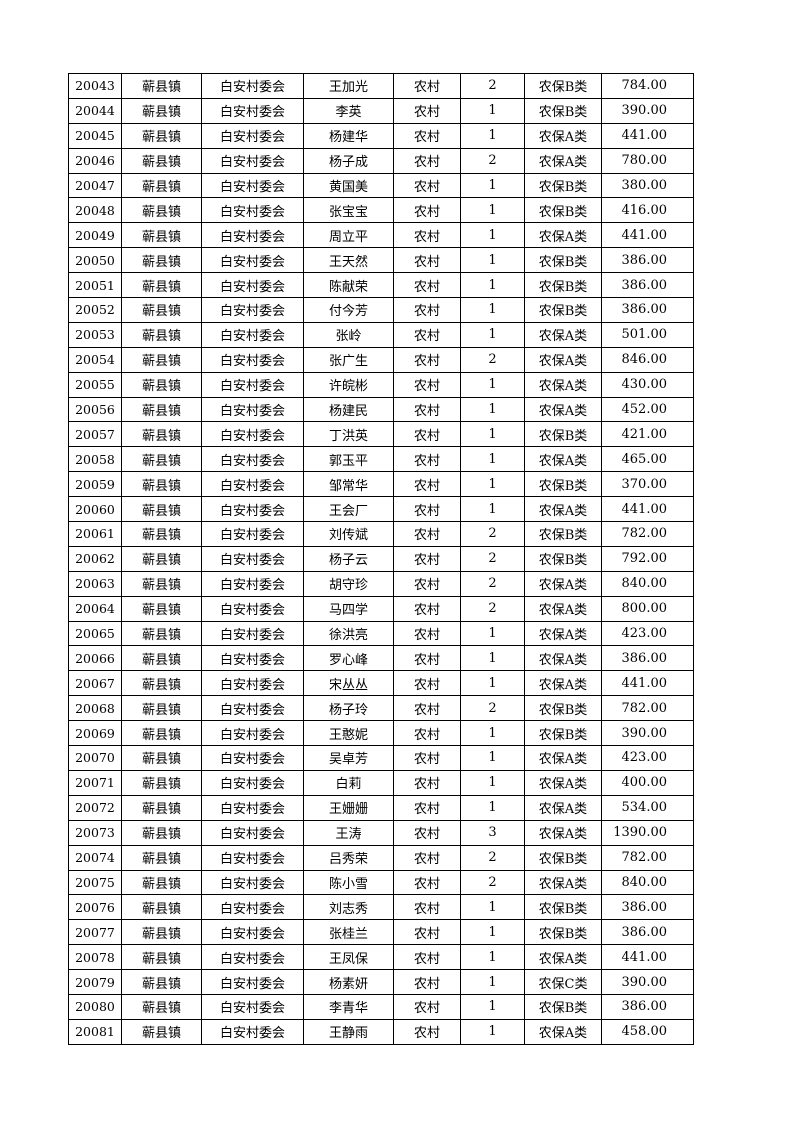  Describe the element at coordinates (95, 135) in the screenshot. I see `id-cell: 20045` at that location.